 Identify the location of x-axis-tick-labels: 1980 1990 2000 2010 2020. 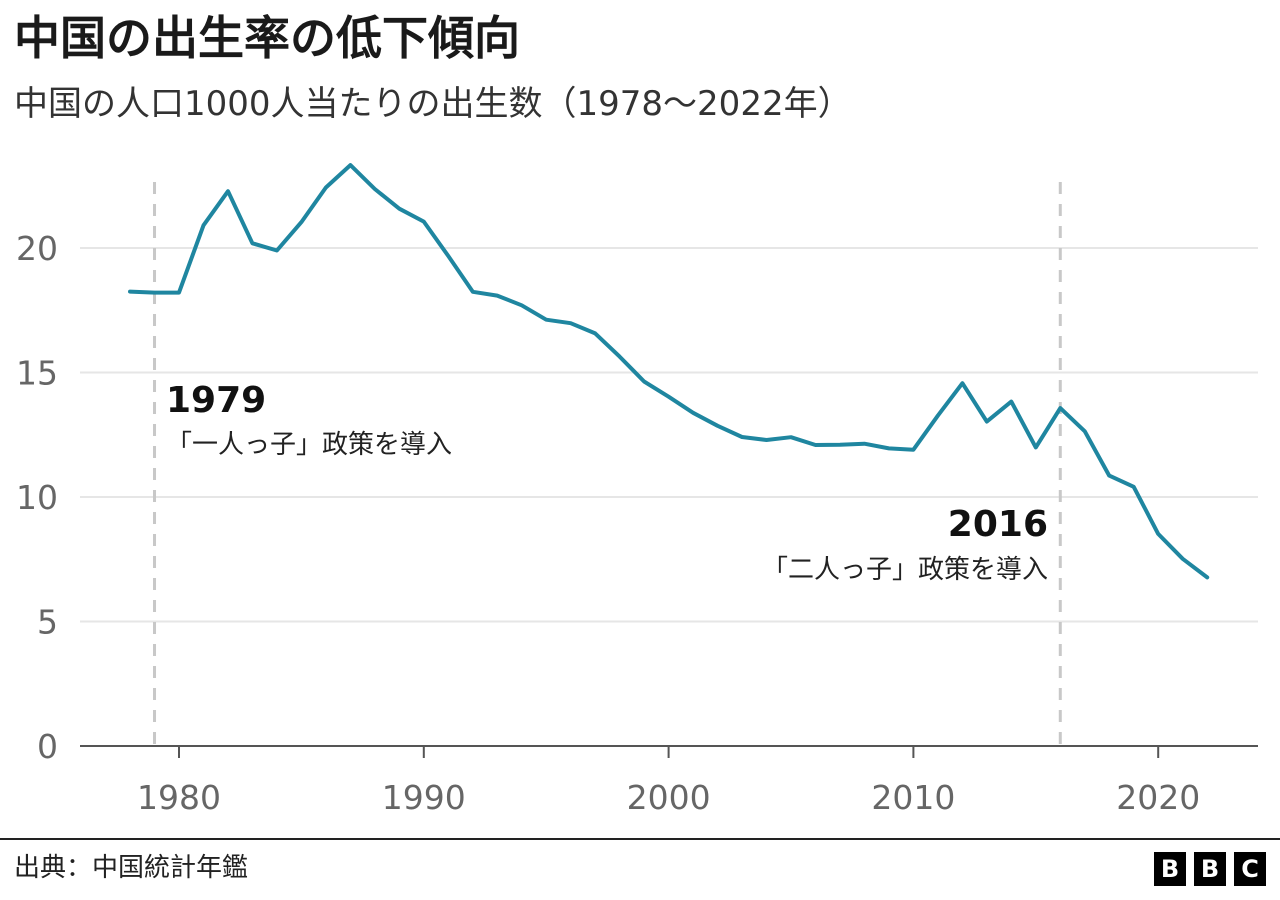
(668, 781).